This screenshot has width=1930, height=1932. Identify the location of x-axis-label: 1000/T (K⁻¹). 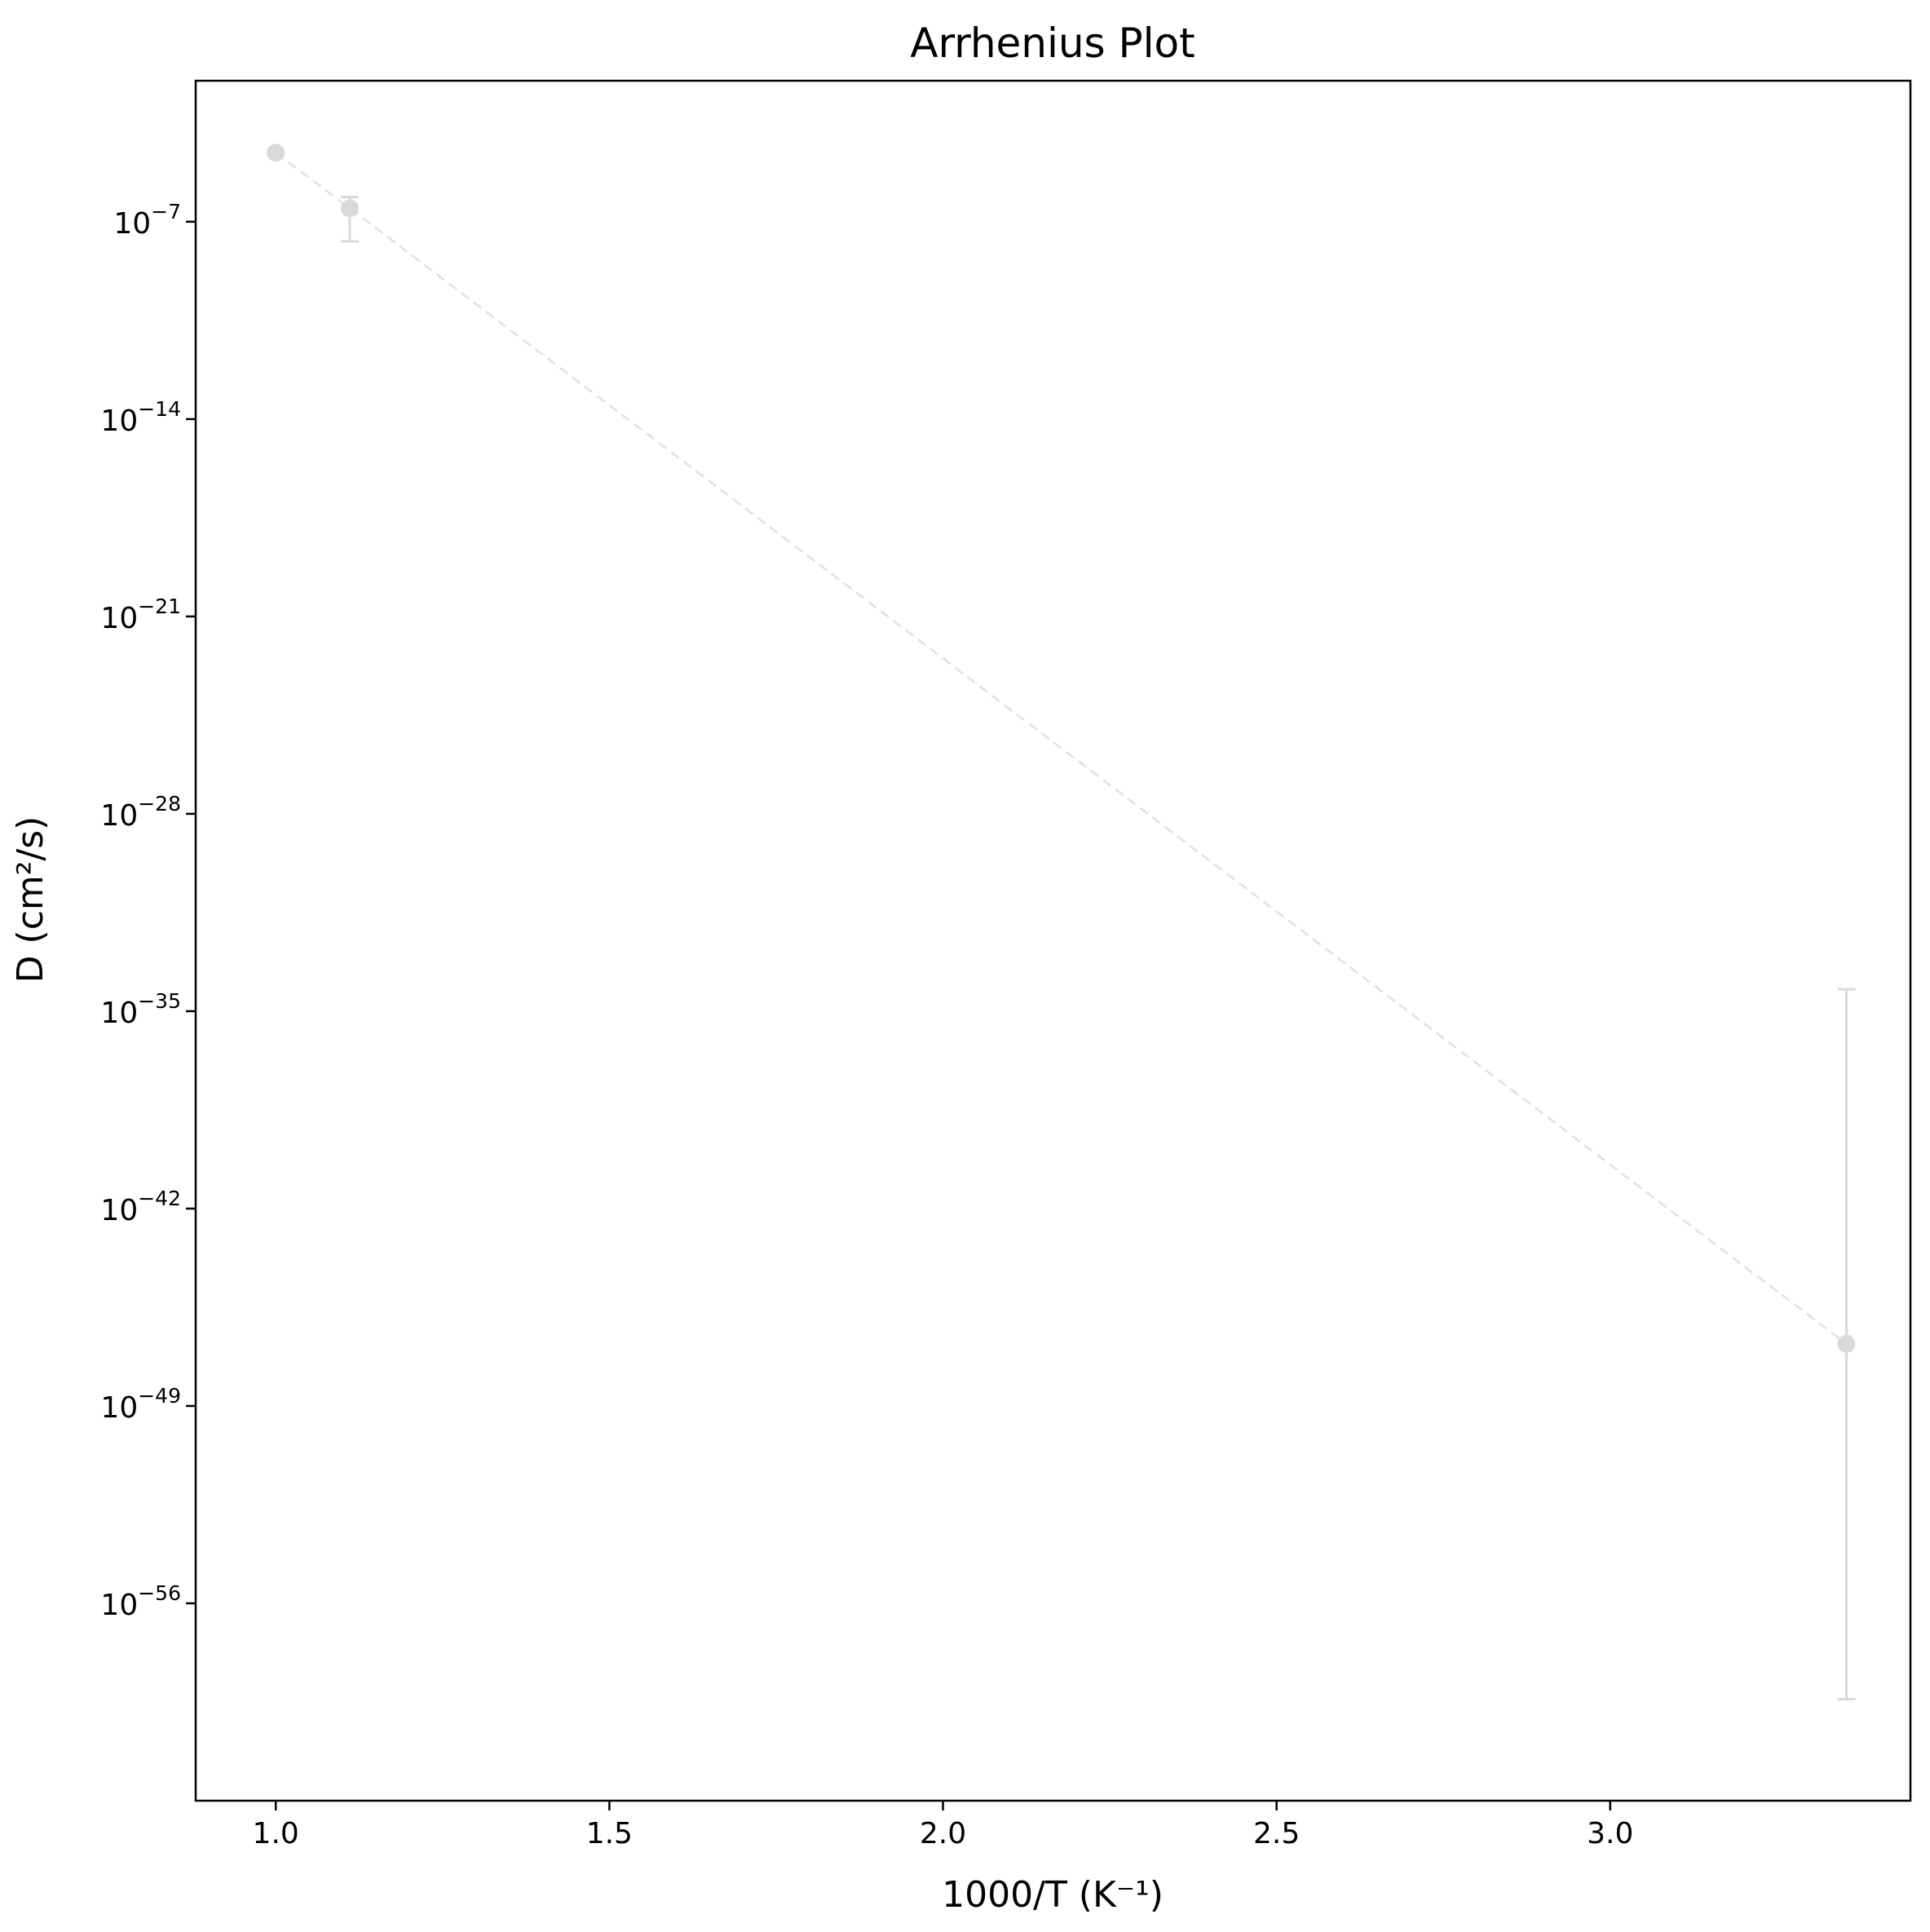
(1053, 1895).